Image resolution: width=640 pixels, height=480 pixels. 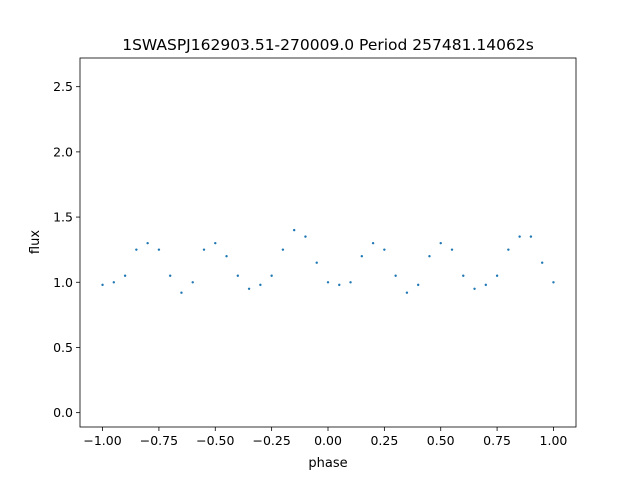 What do you see at coordinates (63, 282) in the screenshot?
I see `y-tick-label: 1.0` at bounding box center [63, 282].